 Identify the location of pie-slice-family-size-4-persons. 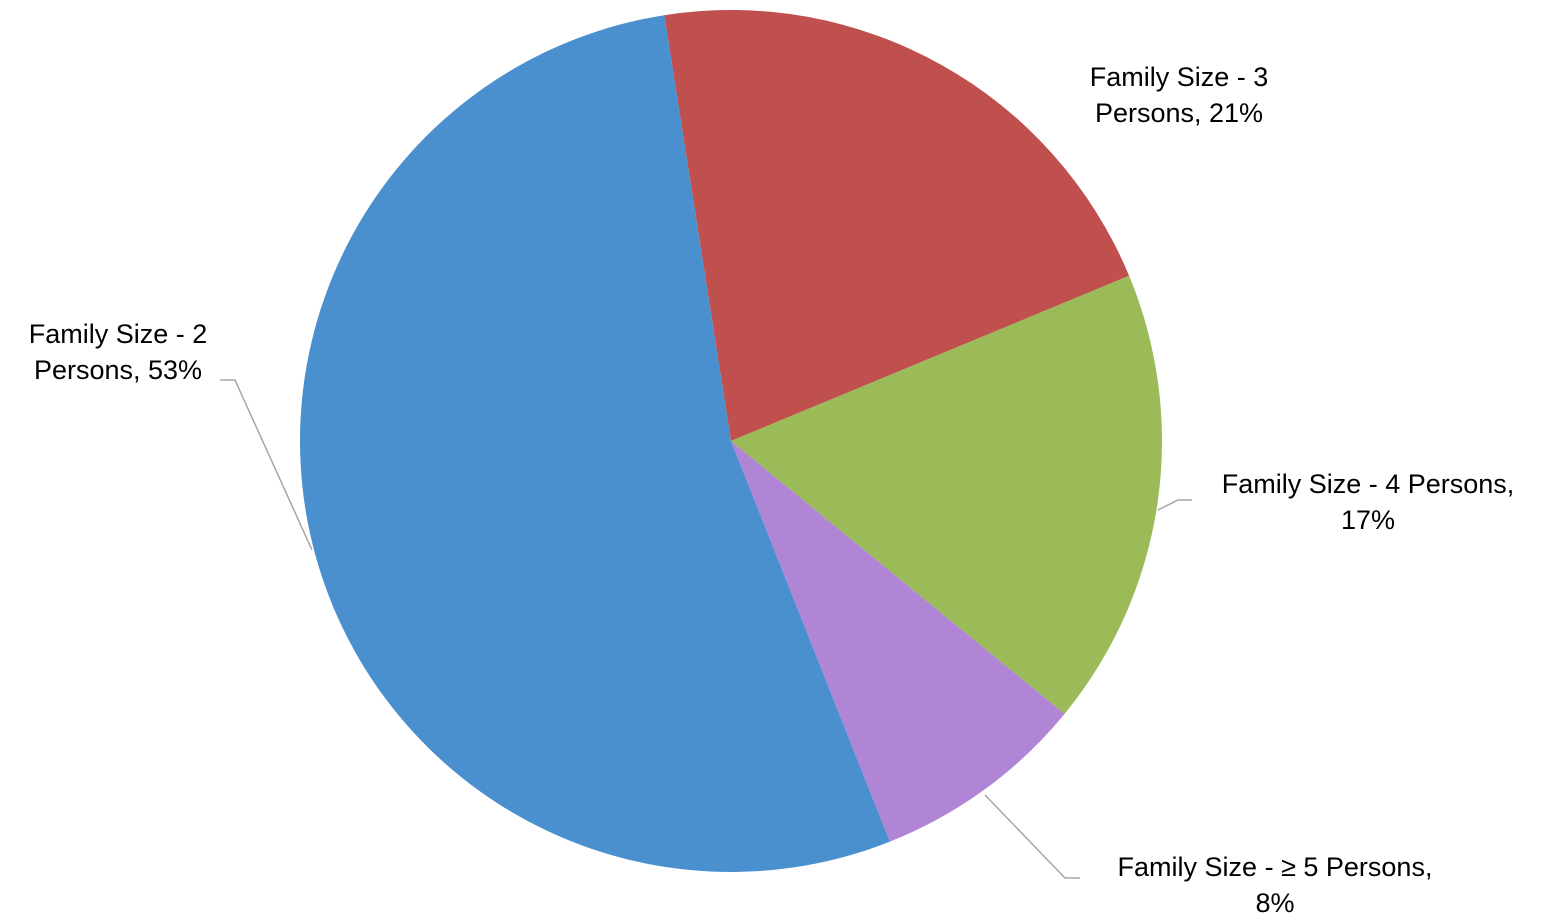
(947, 494).